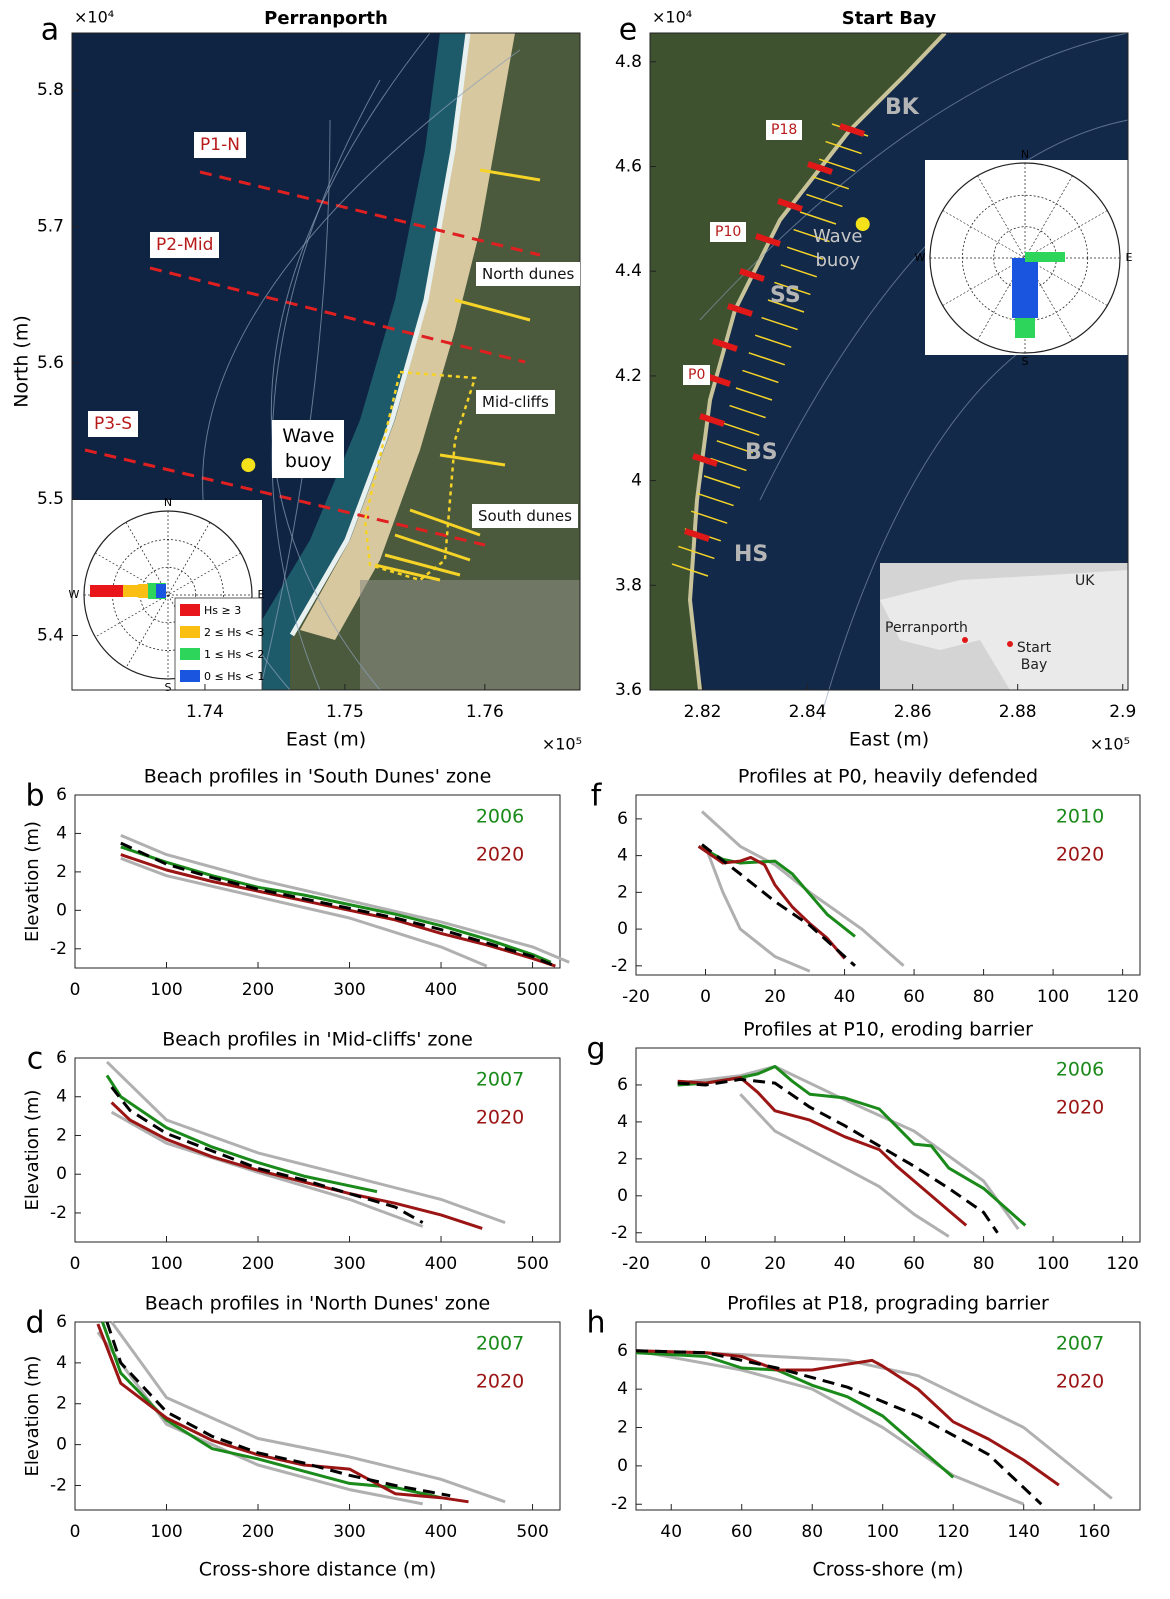 This screenshot has height=1599, width=1170. I want to click on x-tick-label: 300, so click(349, 1264).